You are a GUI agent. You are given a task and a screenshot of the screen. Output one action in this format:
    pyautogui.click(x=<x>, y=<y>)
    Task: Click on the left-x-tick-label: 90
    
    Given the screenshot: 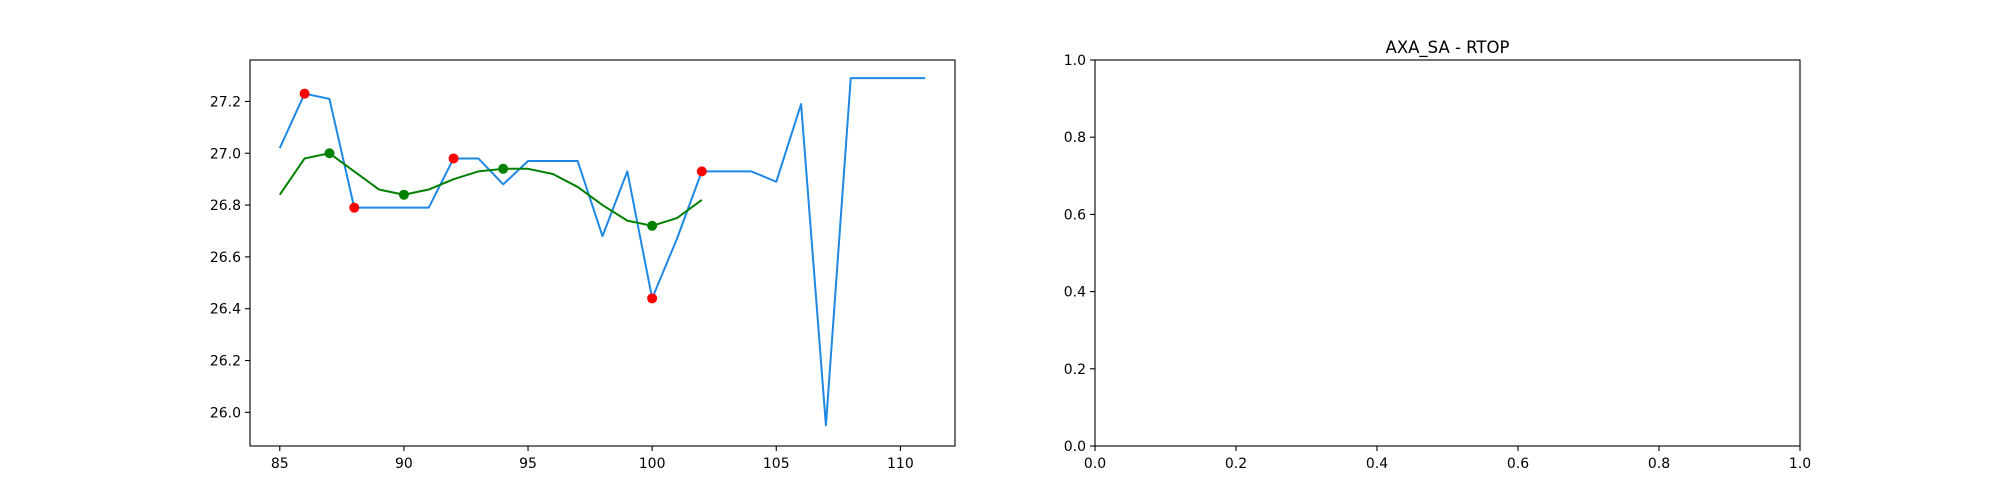 What is the action you would take?
    pyautogui.click(x=404, y=464)
    